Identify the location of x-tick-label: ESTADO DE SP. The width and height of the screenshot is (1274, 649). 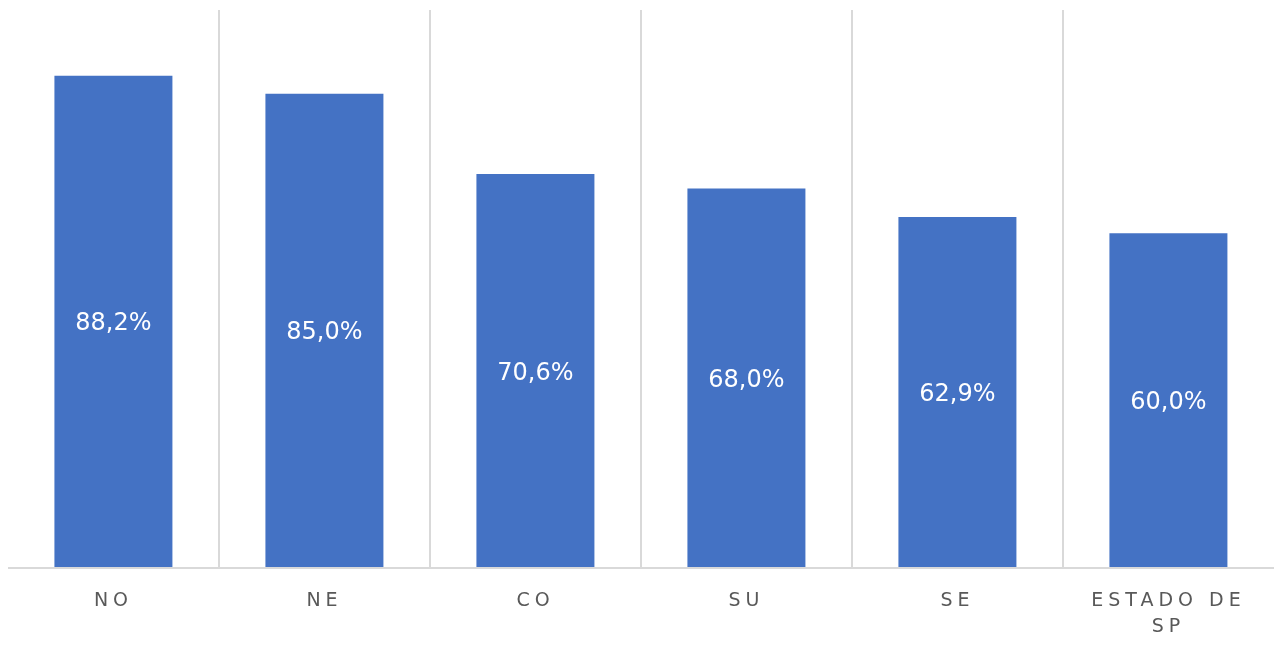
(1168, 612).